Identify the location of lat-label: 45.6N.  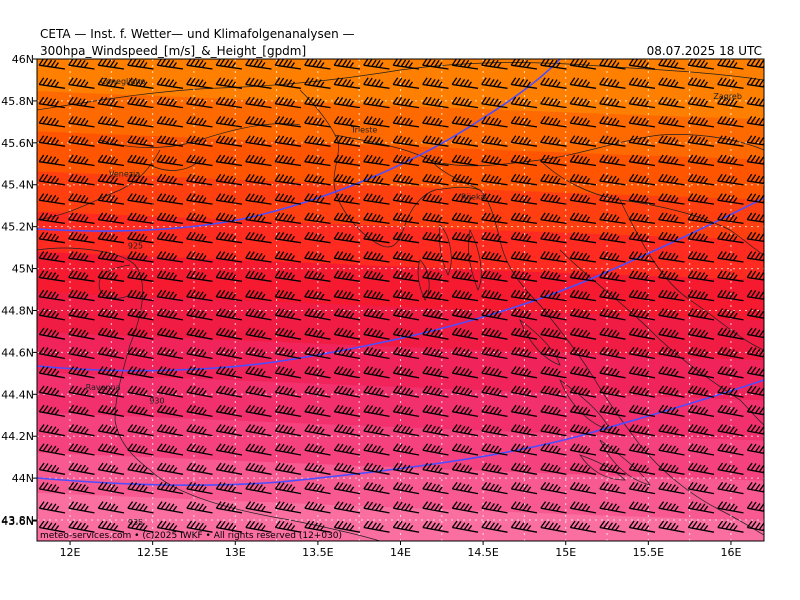
(17, 143).